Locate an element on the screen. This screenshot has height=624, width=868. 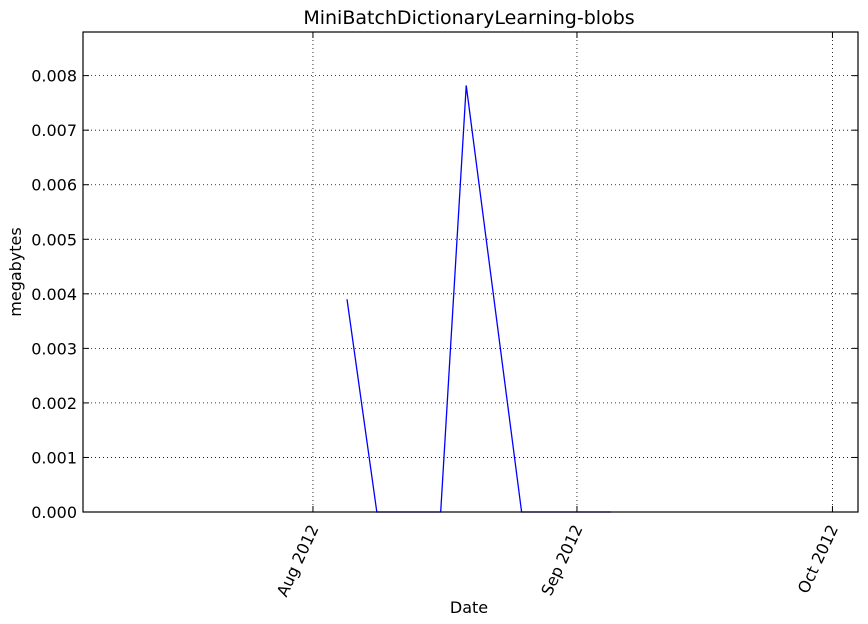
y-tick-label-6: 0.006 is located at coordinates (54, 185).